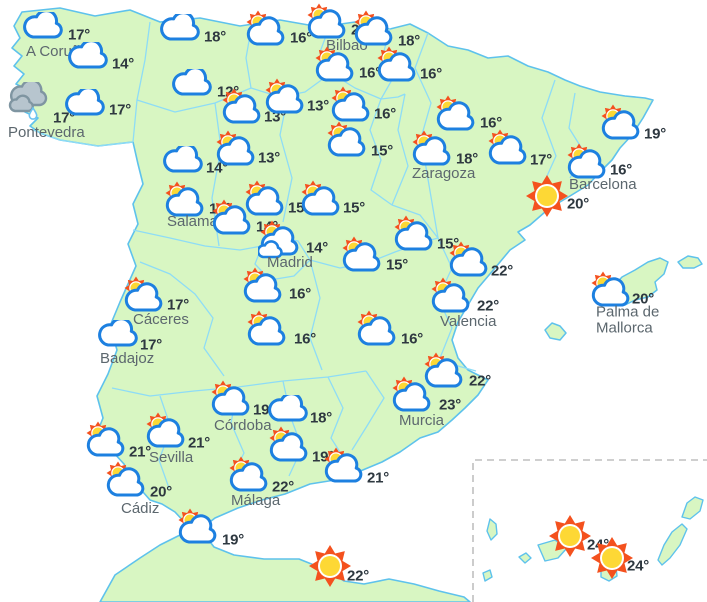  Describe the element at coordinates (127, 359) in the screenshot. I see `city-label: Badajoz` at that location.